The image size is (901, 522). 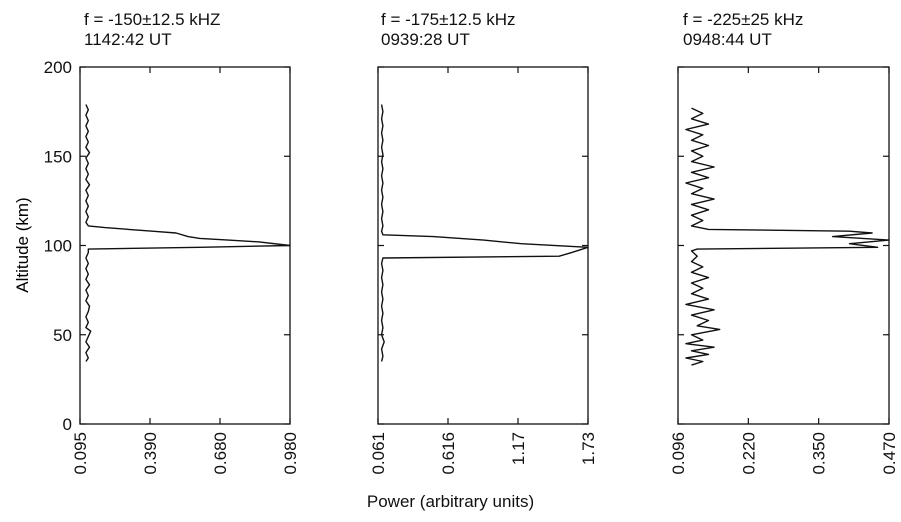 What do you see at coordinates (484, 233) in the screenshot?
I see `panel-2-profile-line` at bounding box center [484, 233].